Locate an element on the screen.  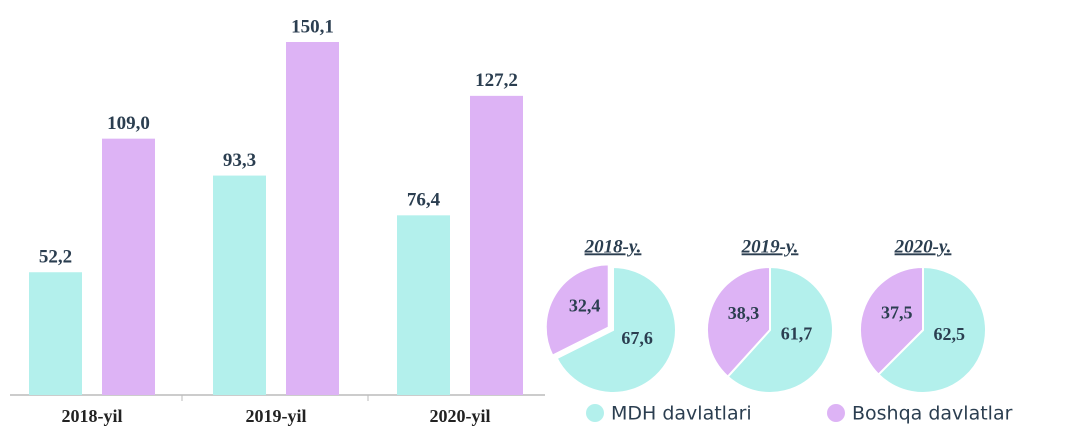
pie-title: 2018-y. is located at coordinates (613, 246).